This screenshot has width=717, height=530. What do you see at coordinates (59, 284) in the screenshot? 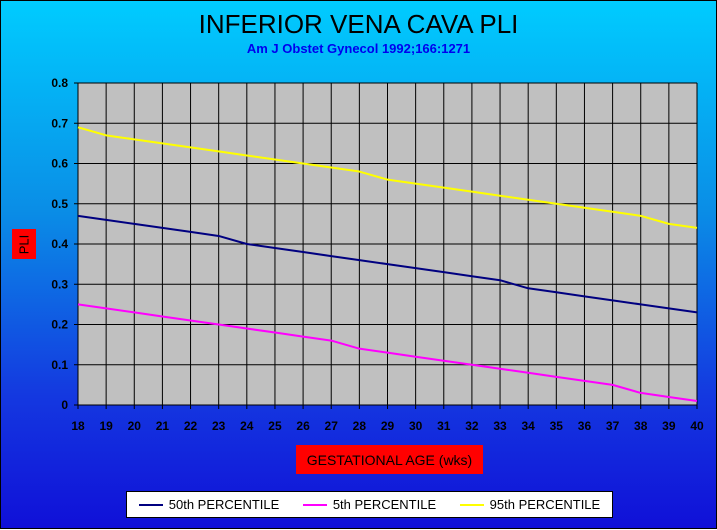
I see `y-tick-label: 0.3` at bounding box center [59, 284].